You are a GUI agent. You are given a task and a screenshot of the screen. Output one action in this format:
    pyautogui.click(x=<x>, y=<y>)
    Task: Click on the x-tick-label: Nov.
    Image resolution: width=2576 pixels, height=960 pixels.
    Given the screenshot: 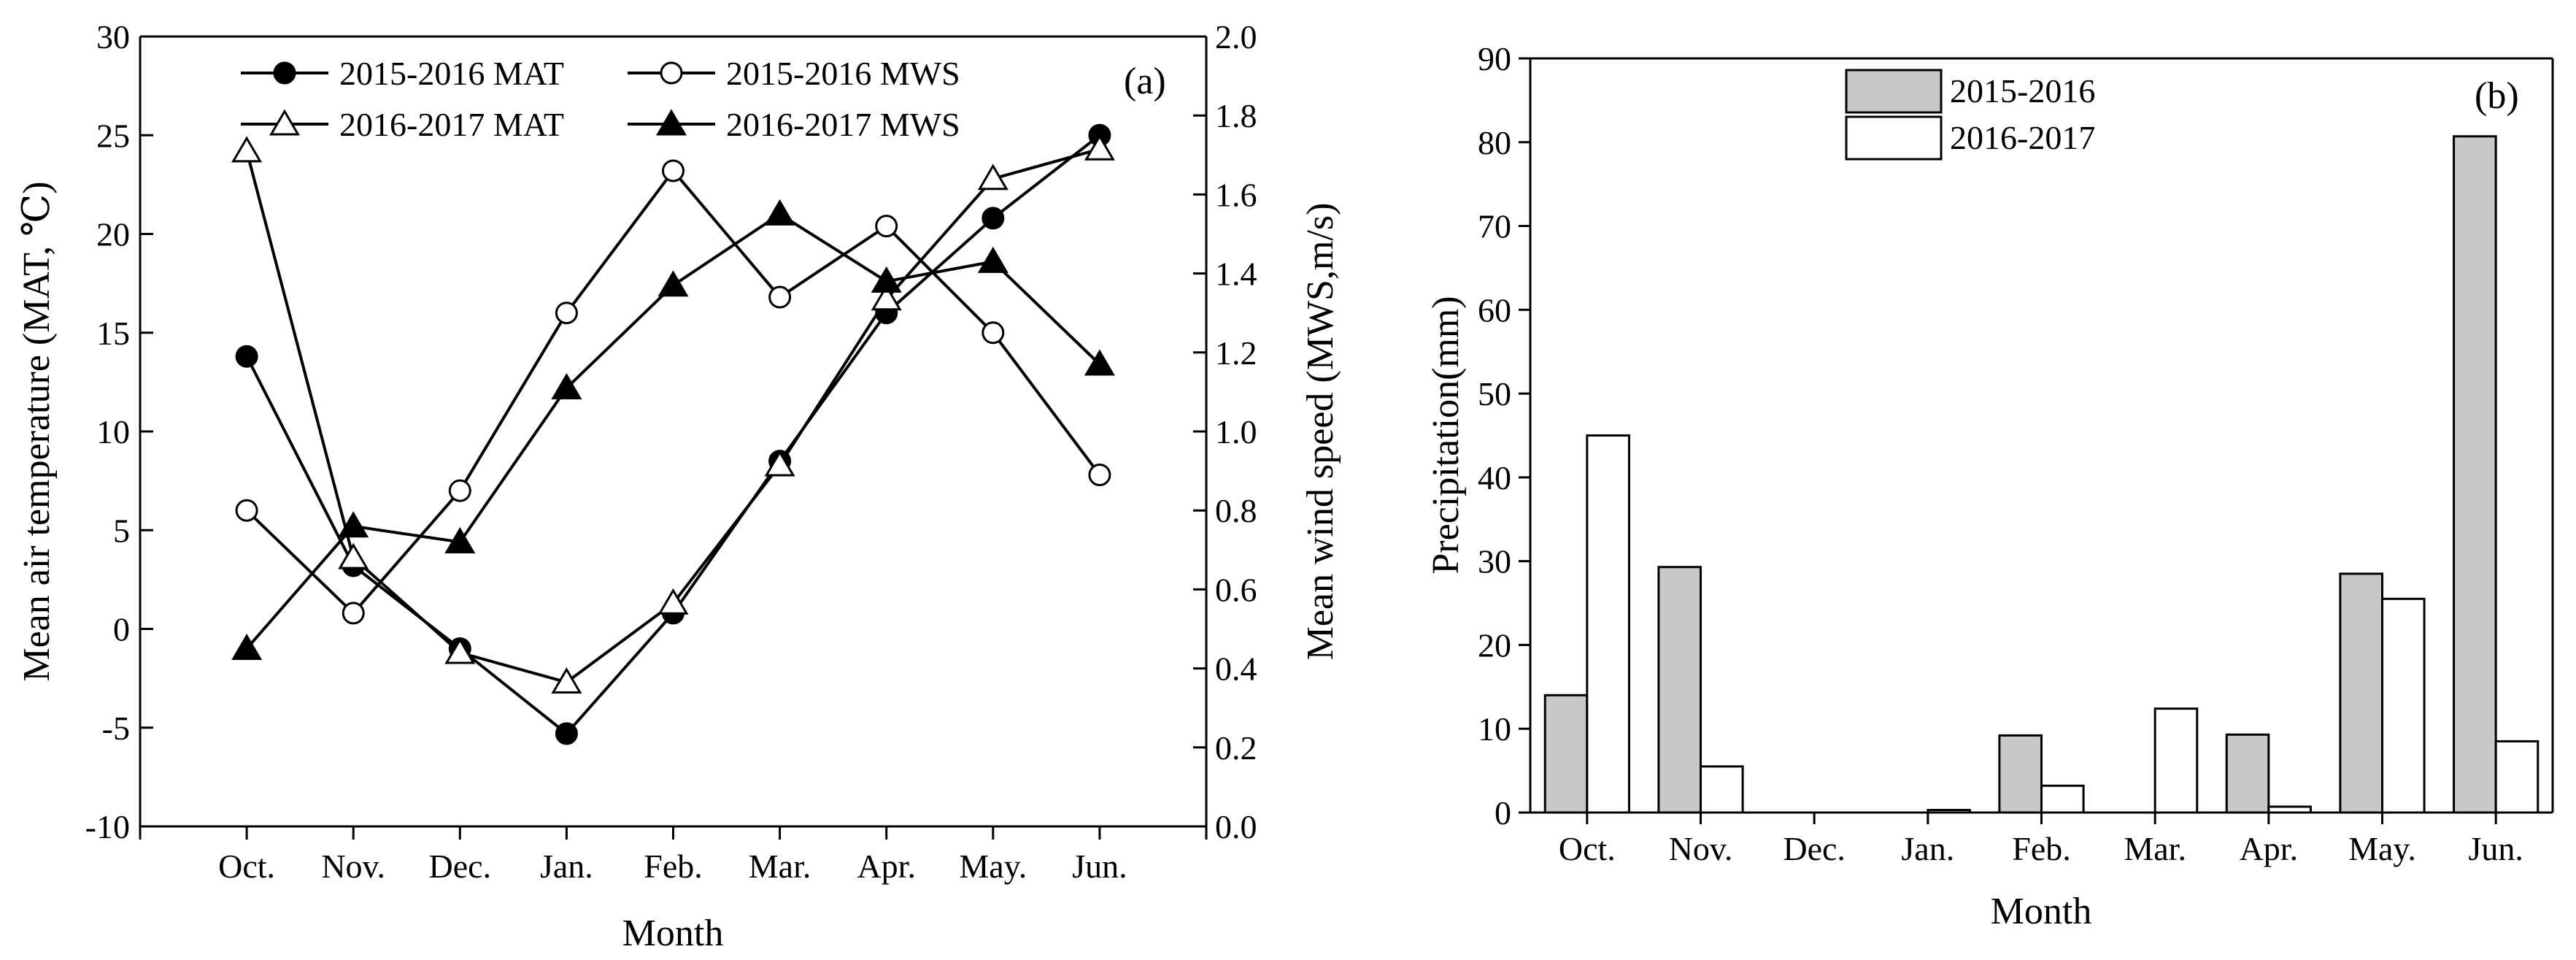 What is the action you would take?
    pyautogui.click(x=353, y=867)
    